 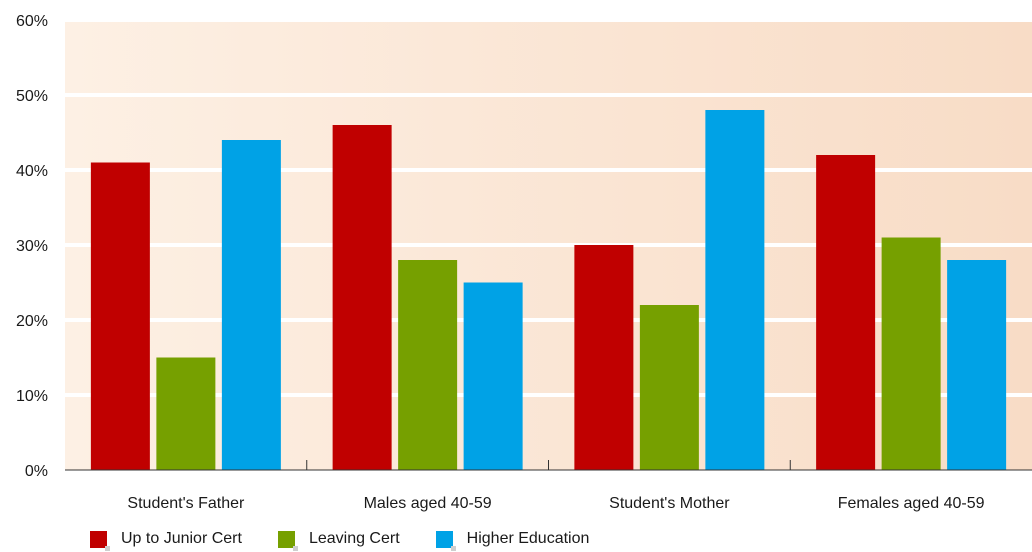 I want to click on legend-label: Higher Education, so click(x=528, y=538).